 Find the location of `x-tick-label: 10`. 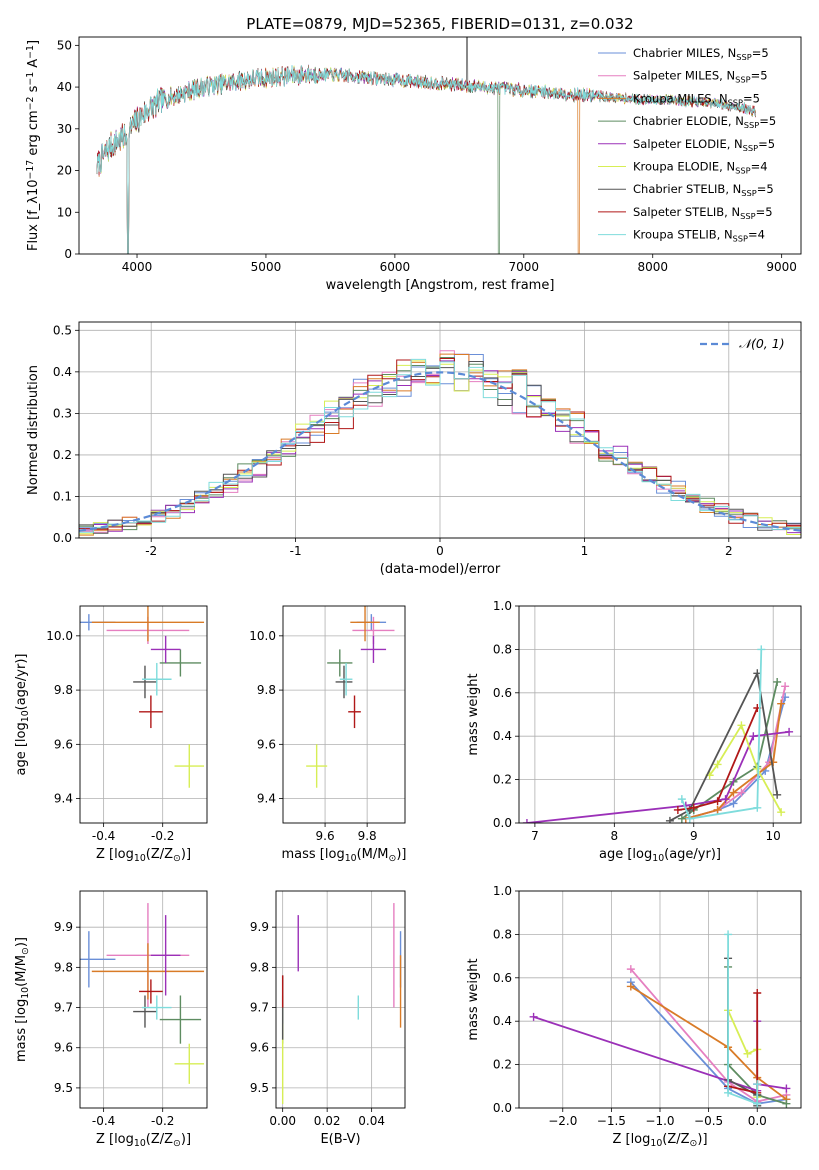

x-tick-label: 10 is located at coordinates (773, 836).